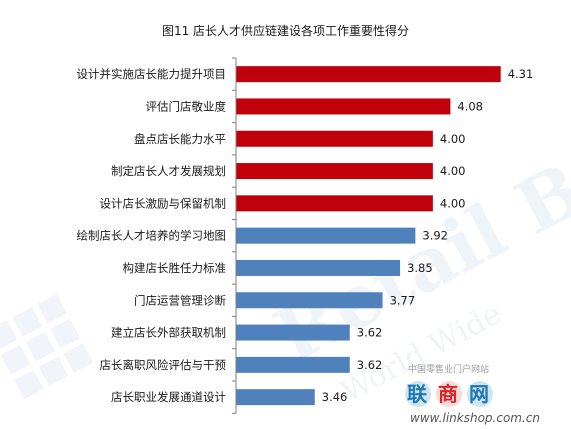 The image size is (571, 429). I want to click on linkshop-url: www.linkshop.com.cn, so click(475, 418).